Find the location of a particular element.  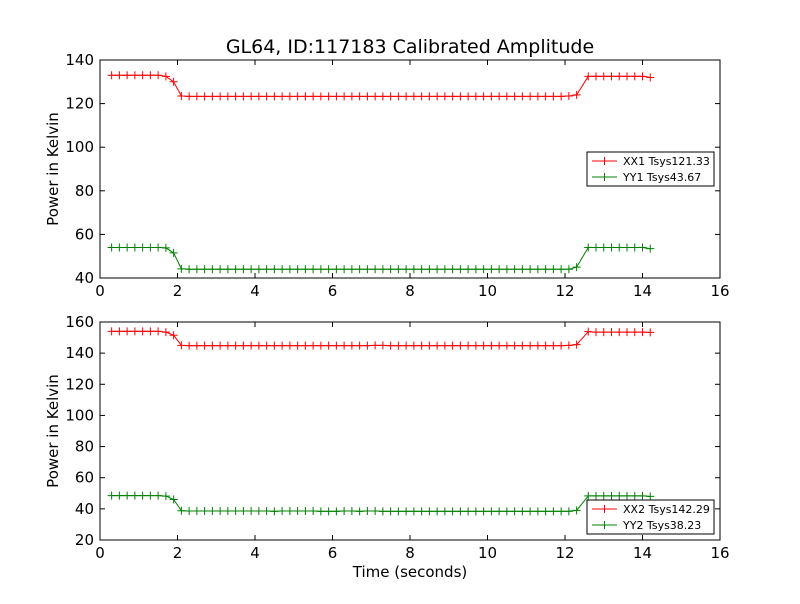

plot-1-y-tick-label: 140 is located at coordinates (79, 353).